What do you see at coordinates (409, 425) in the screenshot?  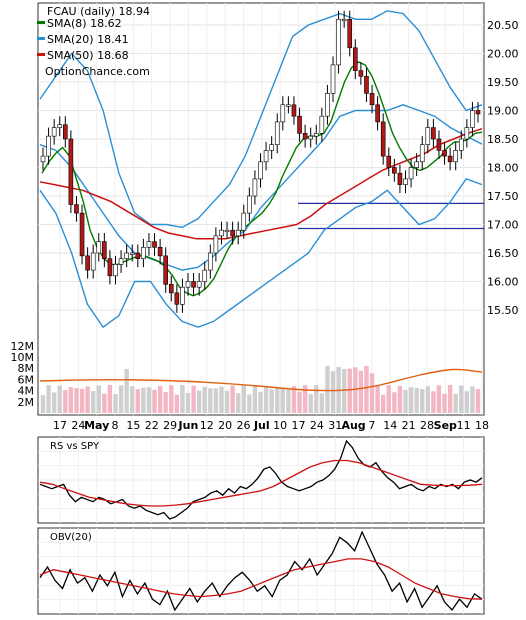 I see `x-tick-label: 21` at bounding box center [409, 425].